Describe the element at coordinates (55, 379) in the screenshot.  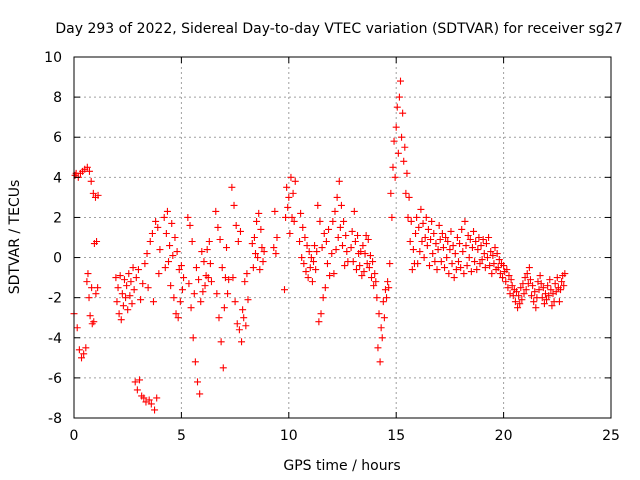
I see `y-tick-label: -6` at that location.